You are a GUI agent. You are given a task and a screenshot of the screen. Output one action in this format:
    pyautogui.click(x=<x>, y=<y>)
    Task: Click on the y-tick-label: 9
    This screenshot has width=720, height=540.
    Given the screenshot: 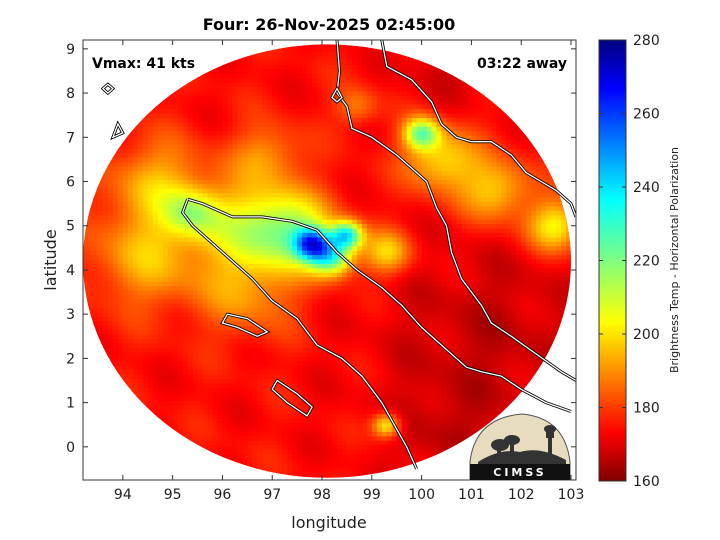 What is the action you would take?
    pyautogui.click(x=70, y=50)
    